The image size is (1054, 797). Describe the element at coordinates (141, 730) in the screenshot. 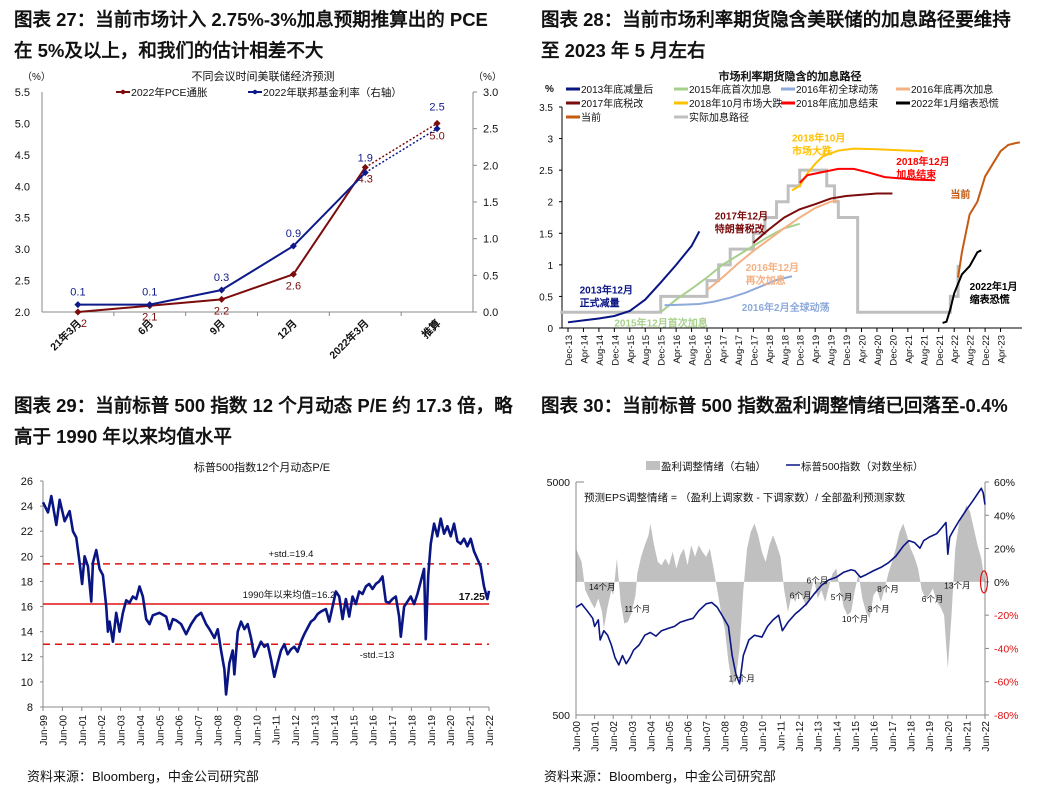

I see `fig29-x-tick: Jun-04` at that location.